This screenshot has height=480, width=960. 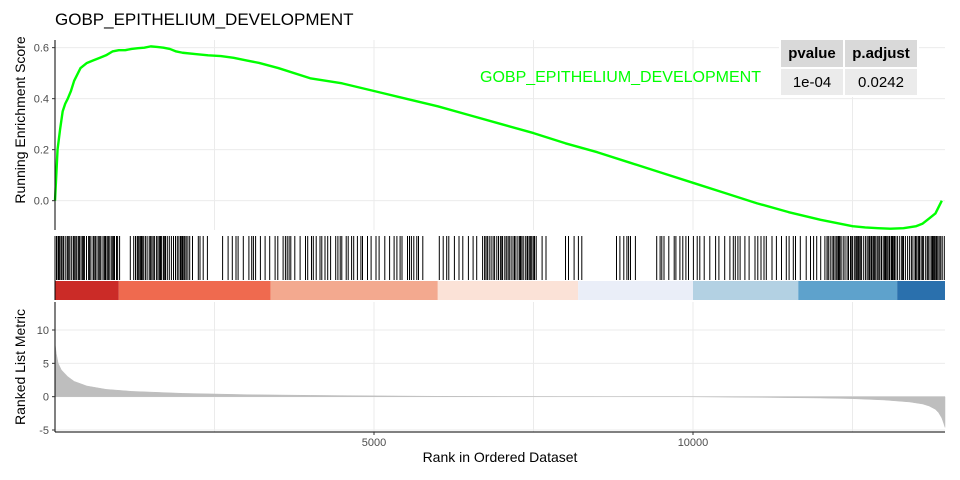 I want to click on padjust-cell: 0.0242, so click(x=881, y=82).